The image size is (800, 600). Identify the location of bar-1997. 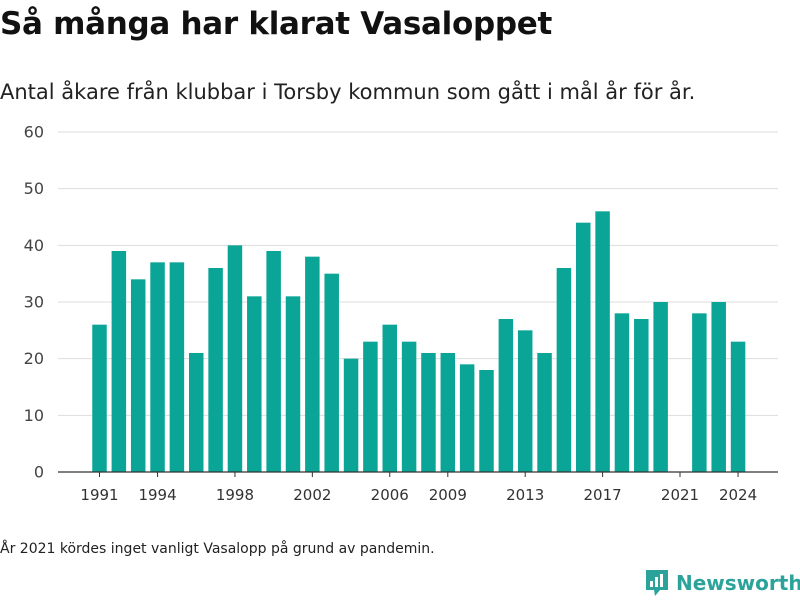
(215, 370).